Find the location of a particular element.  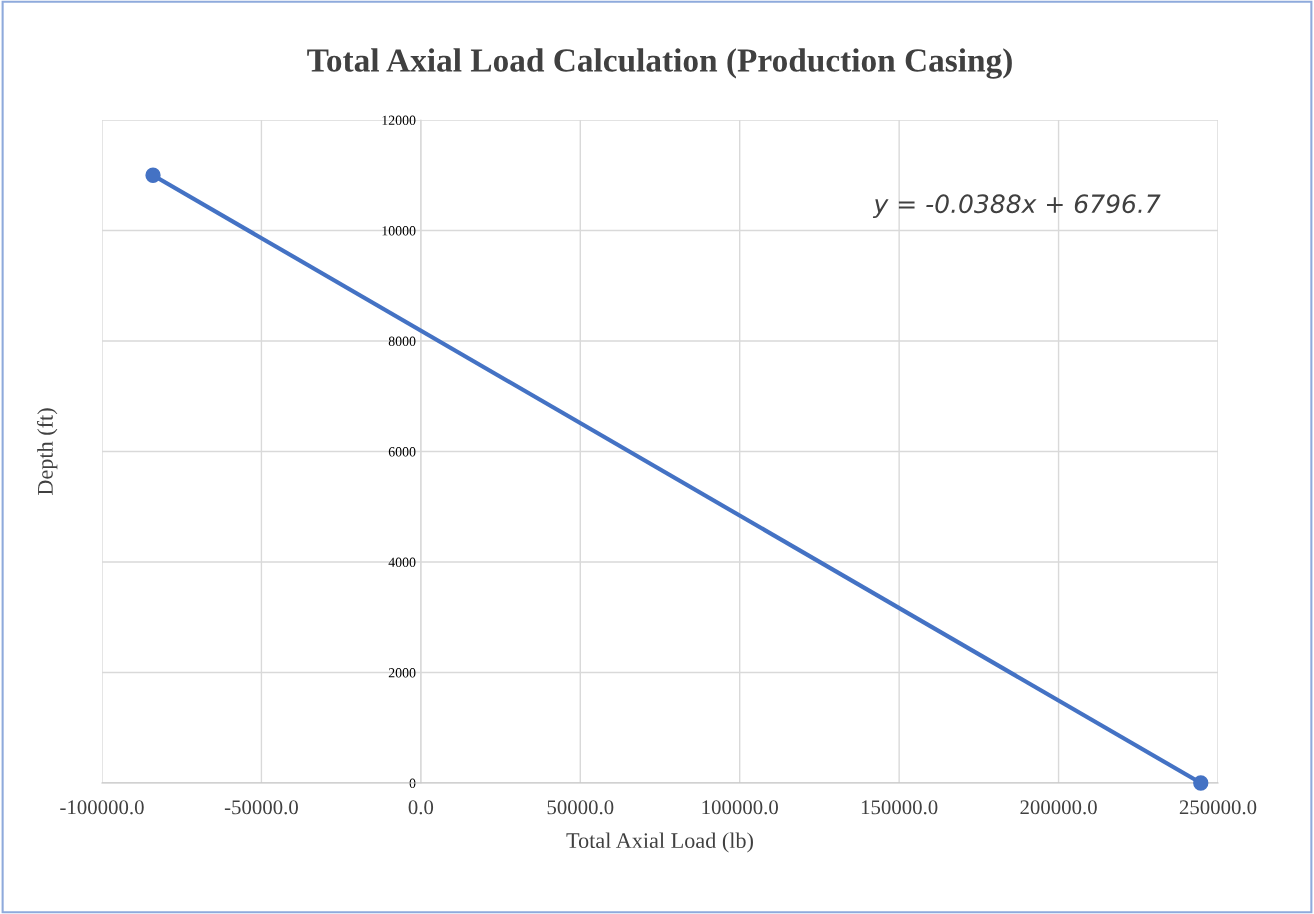

y-tick-label: 10000 is located at coordinates (399, 231).